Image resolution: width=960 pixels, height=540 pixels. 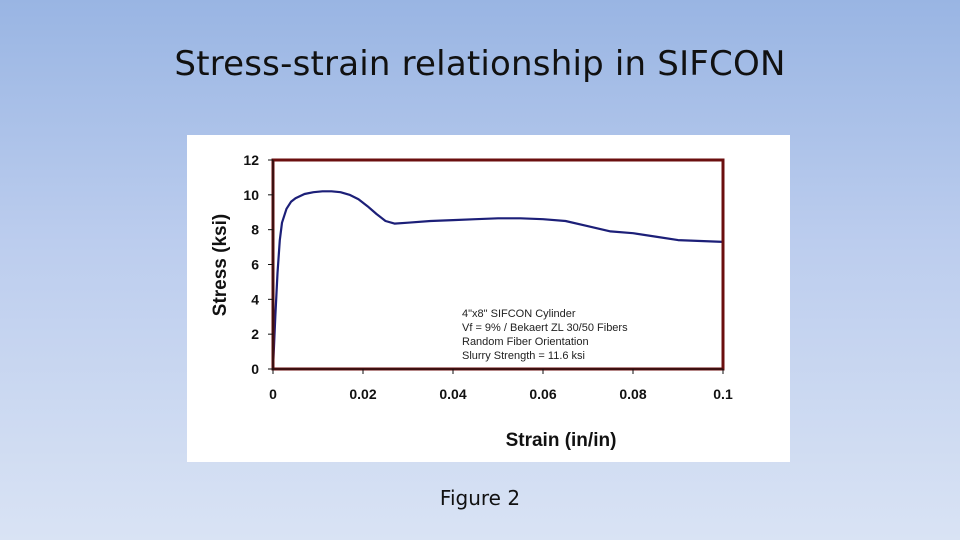 I want to click on figure-caption: Figure 2, so click(x=480, y=498).